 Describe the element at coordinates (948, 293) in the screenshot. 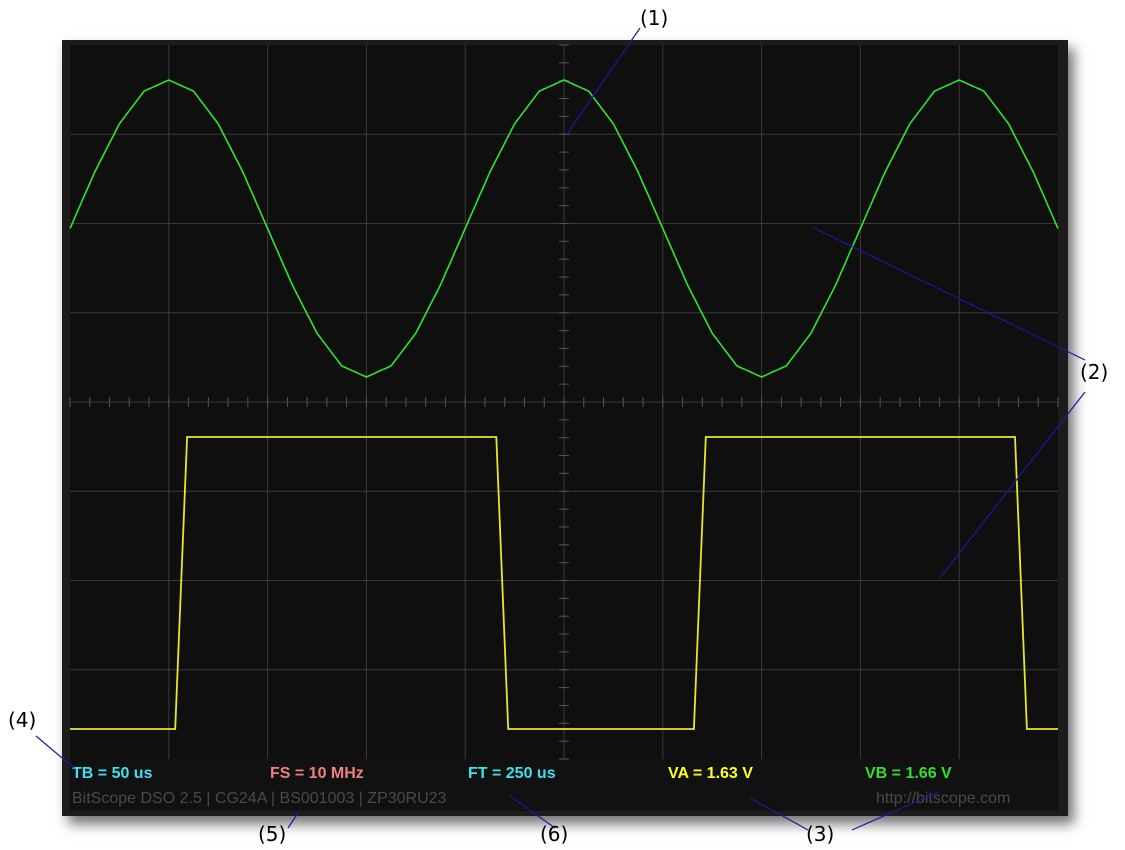

I see `callout-2-leader-a` at that location.